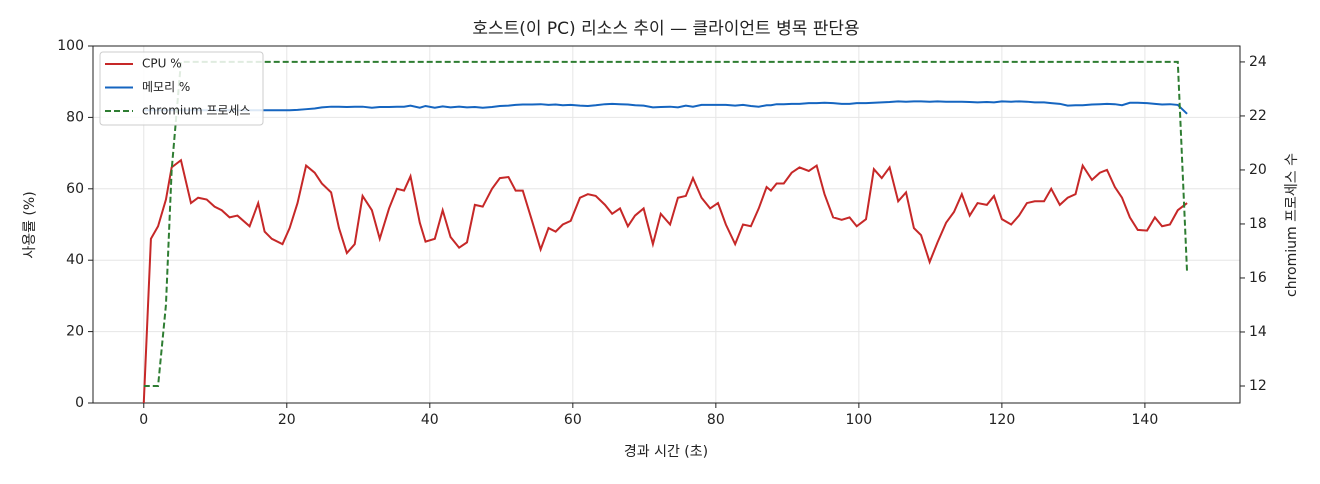  I want to click on chart-title: 호스트(이 PC) 리소스 추이 — 클라이언트 병목 판단용, so click(665, 29).